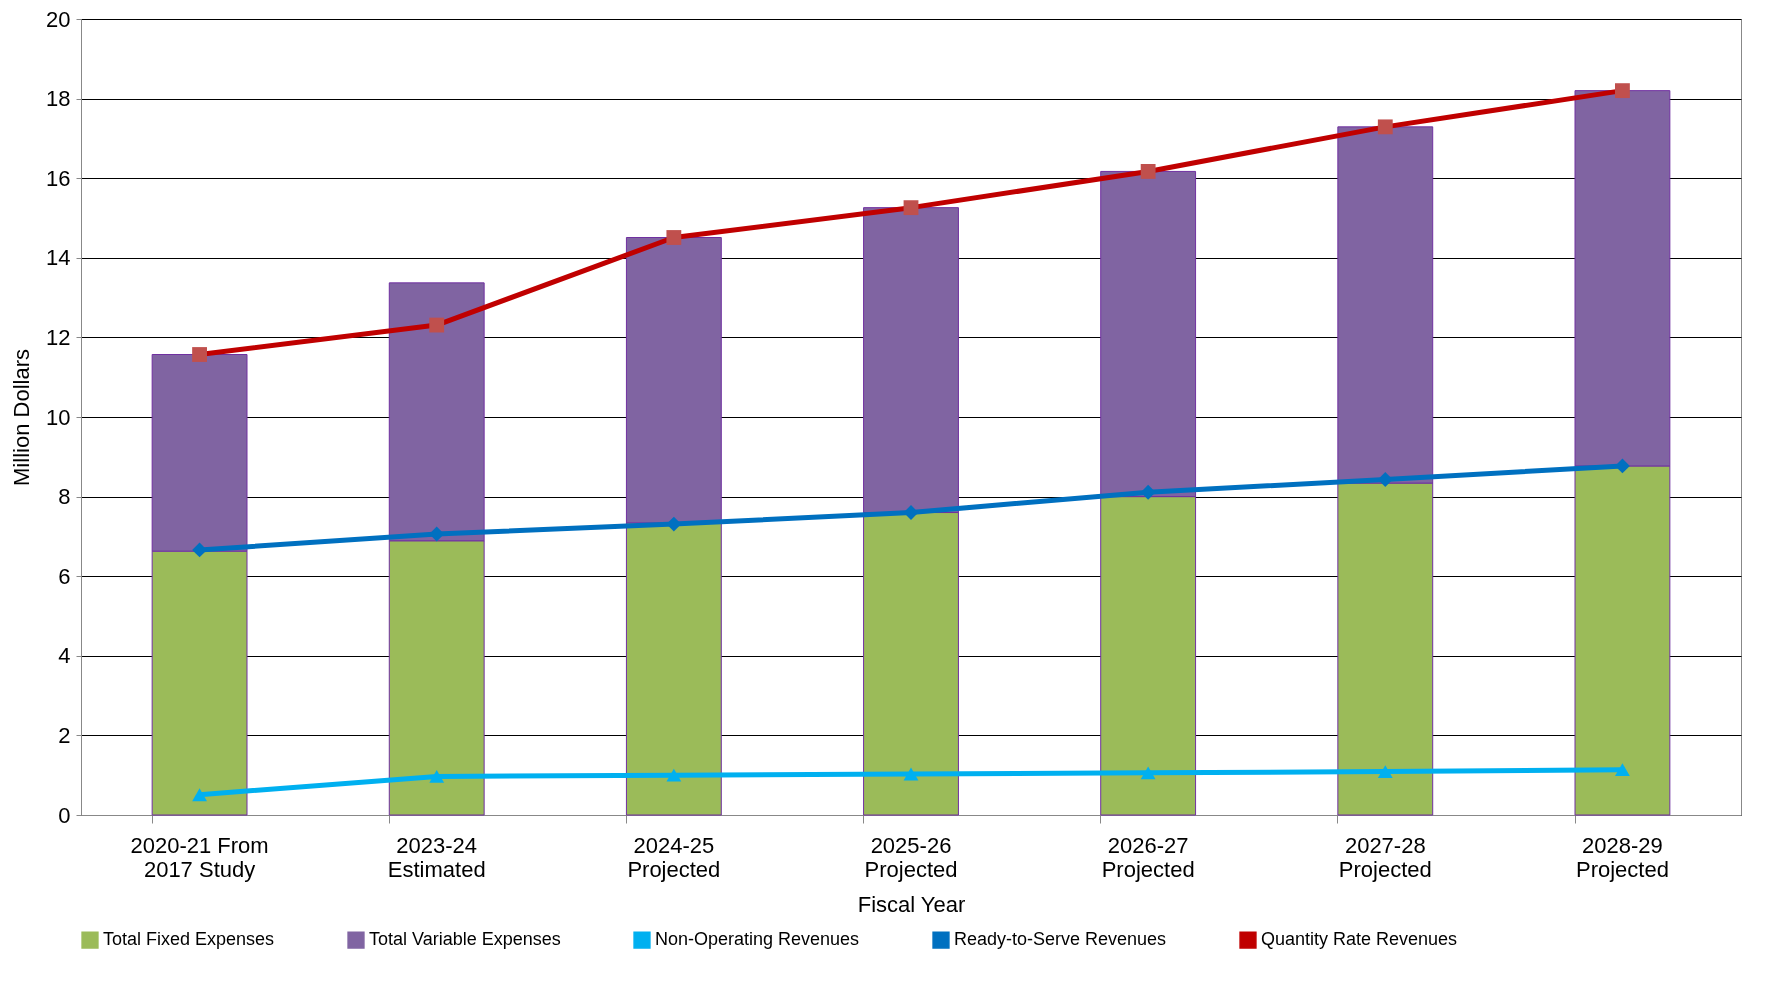  I want to click on x-tick-label: 2020-21 From 2017 Study, so click(199, 857).